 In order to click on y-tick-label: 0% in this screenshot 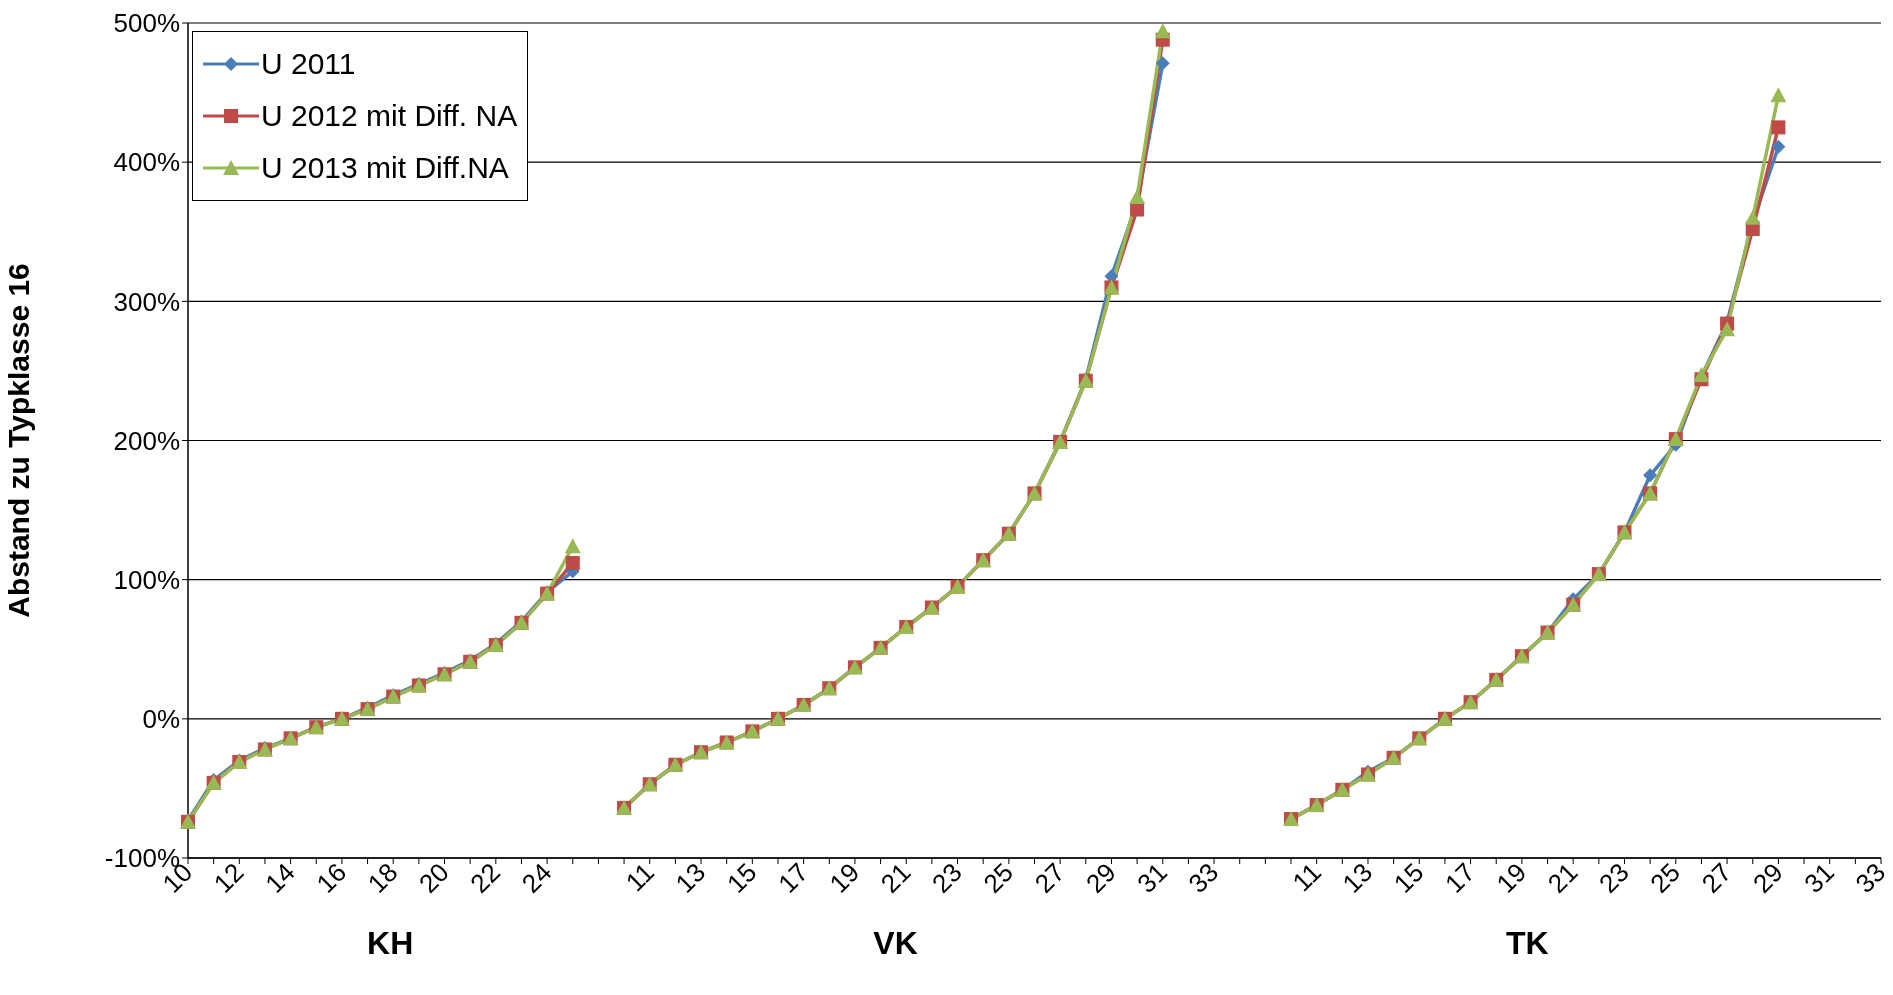, I will do `click(161, 719)`.